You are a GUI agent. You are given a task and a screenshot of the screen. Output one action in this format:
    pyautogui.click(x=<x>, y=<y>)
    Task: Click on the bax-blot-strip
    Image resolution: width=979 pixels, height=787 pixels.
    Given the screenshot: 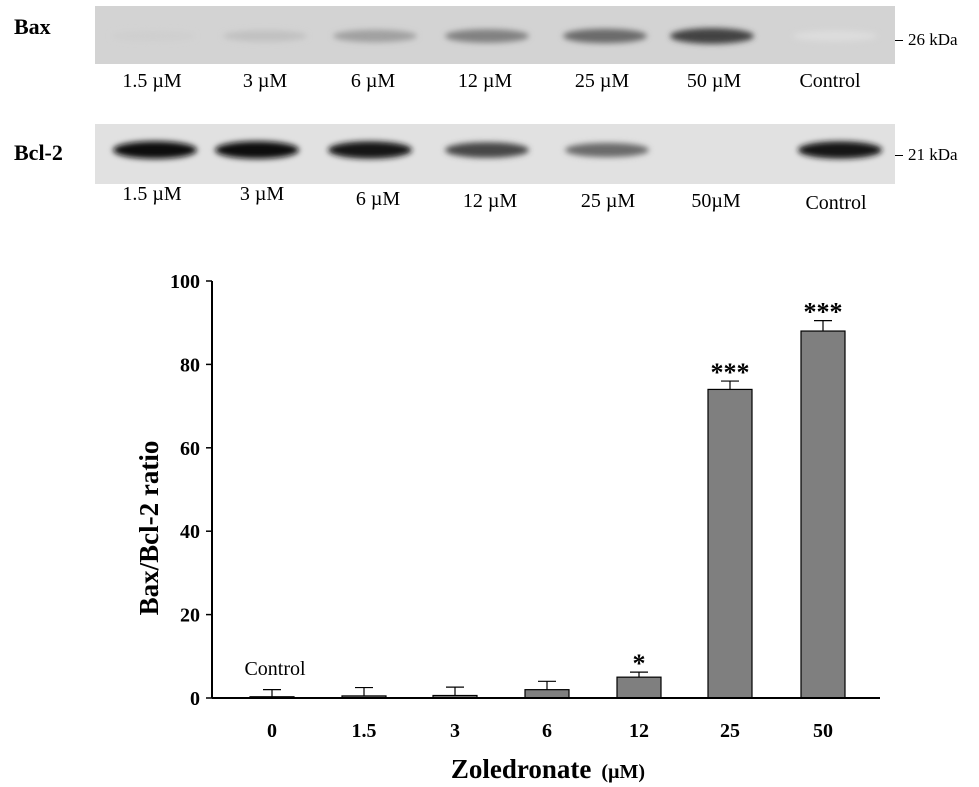 What is the action you would take?
    pyautogui.click(x=495, y=35)
    